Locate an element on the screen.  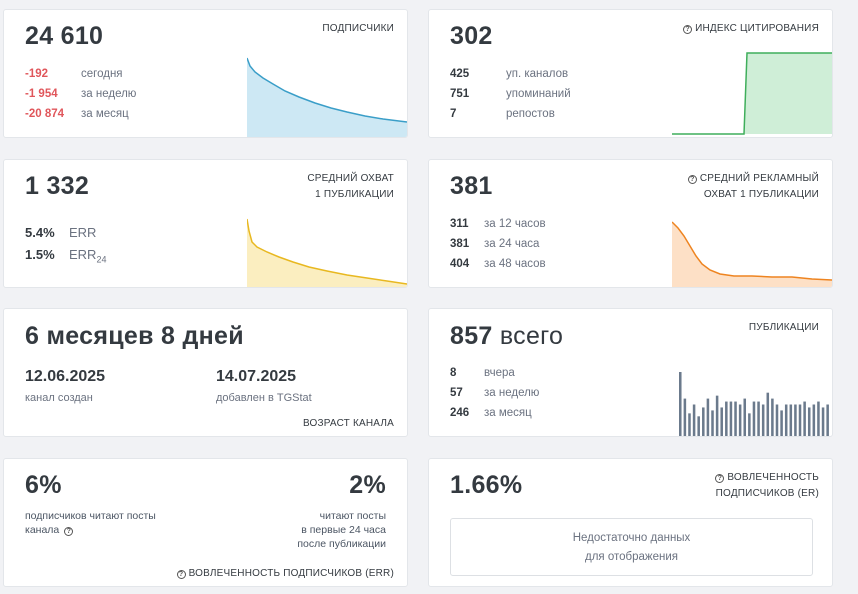
channel-age-label: ВОЗРАСТ КАНАЛА is located at coordinates (348, 423).